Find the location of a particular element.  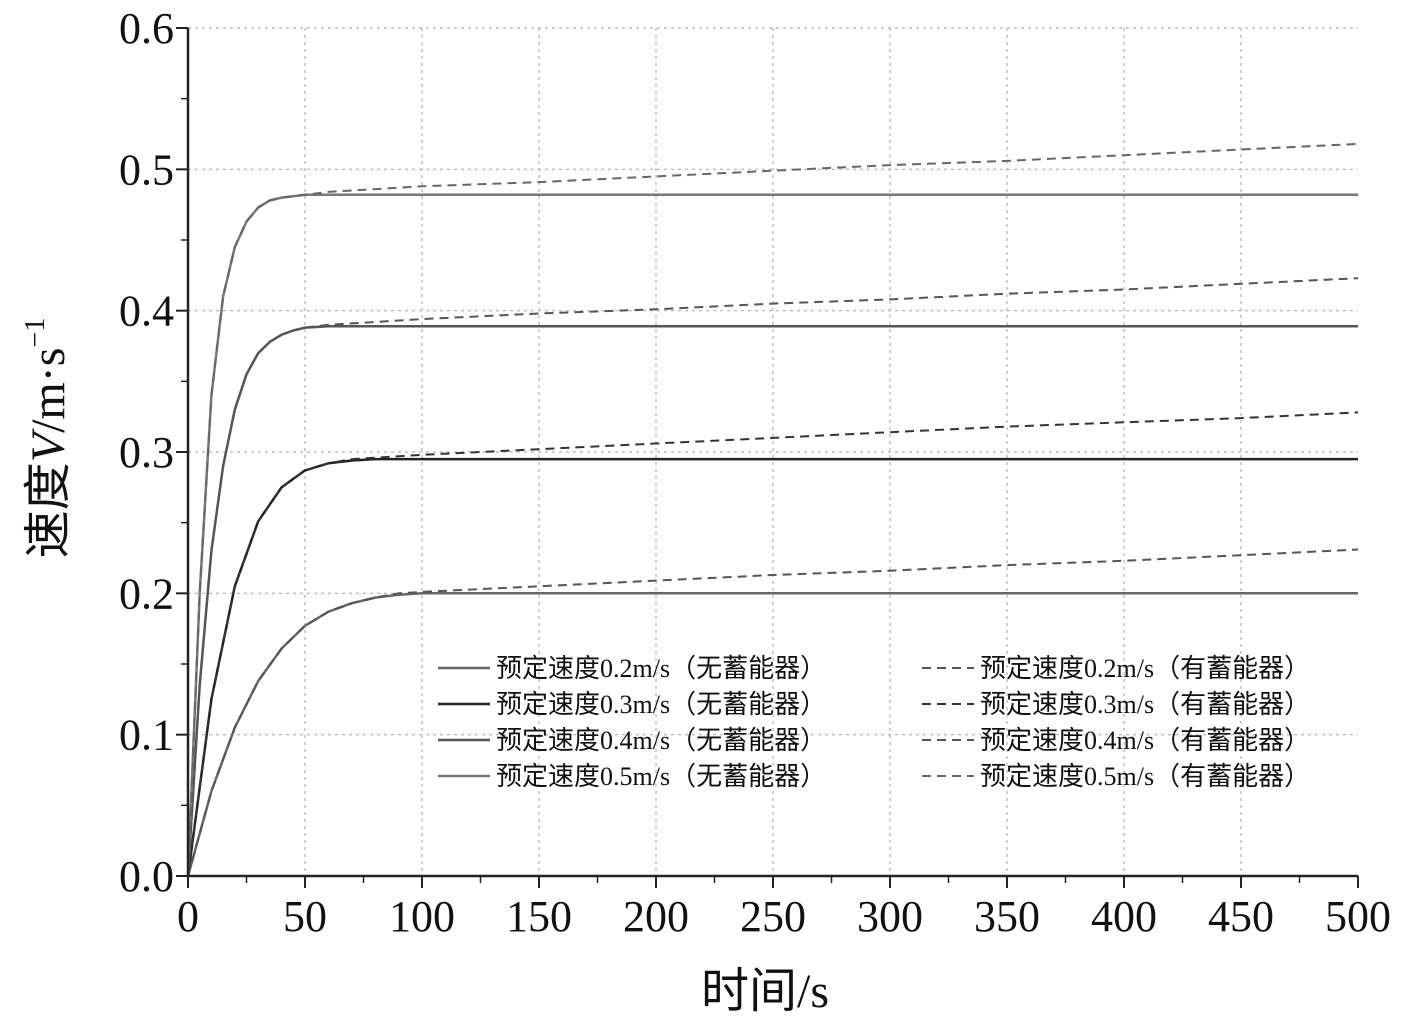

y-tick-label: 0.5 is located at coordinates (146, 169).